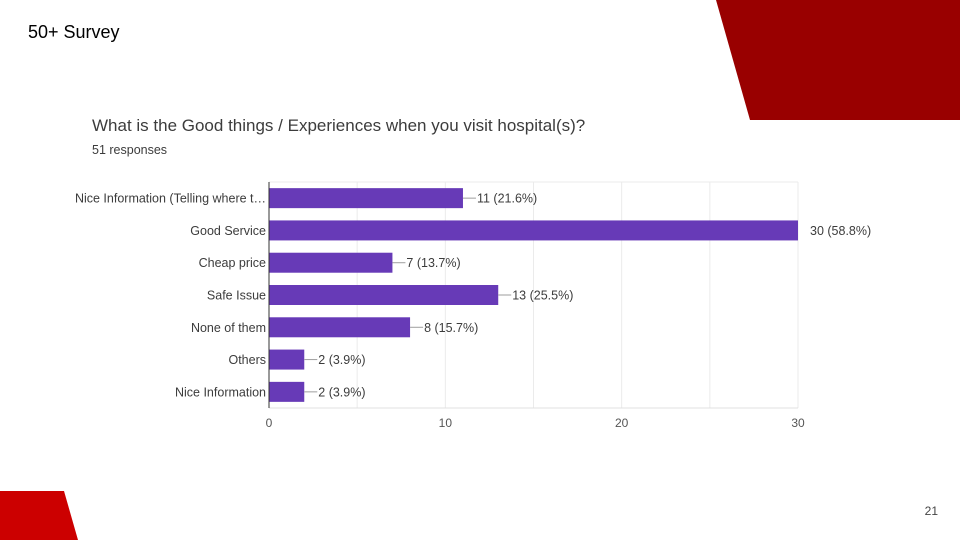  I want to click on x-tick-label: 0, so click(269, 423).